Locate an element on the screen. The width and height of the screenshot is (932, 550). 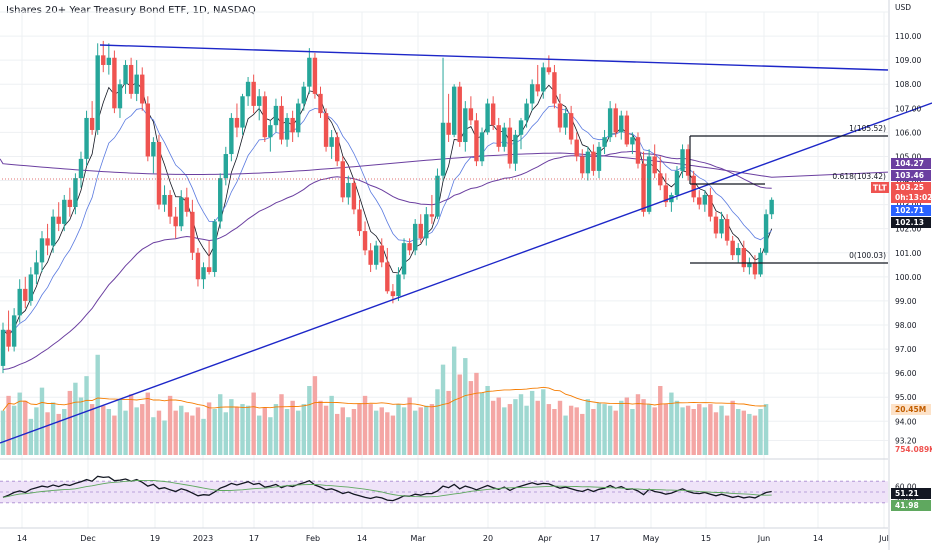
badge-ema-fast-bg is located at coordinates (911, 222).